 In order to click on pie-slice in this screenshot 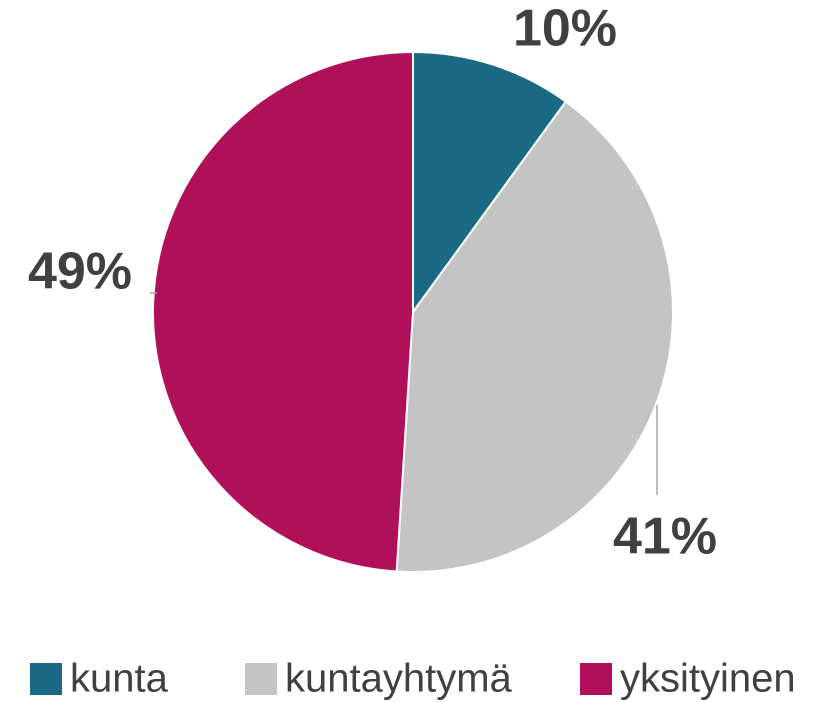, I will do `click(490, 183)`.